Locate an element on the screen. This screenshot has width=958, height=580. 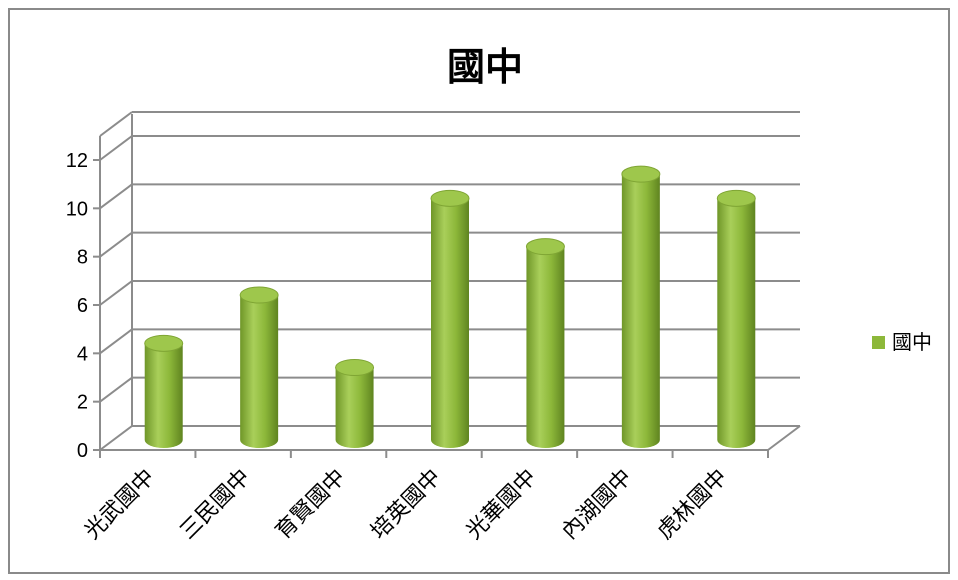
y-tick-label: 4 is located at coordinates (82, 354).